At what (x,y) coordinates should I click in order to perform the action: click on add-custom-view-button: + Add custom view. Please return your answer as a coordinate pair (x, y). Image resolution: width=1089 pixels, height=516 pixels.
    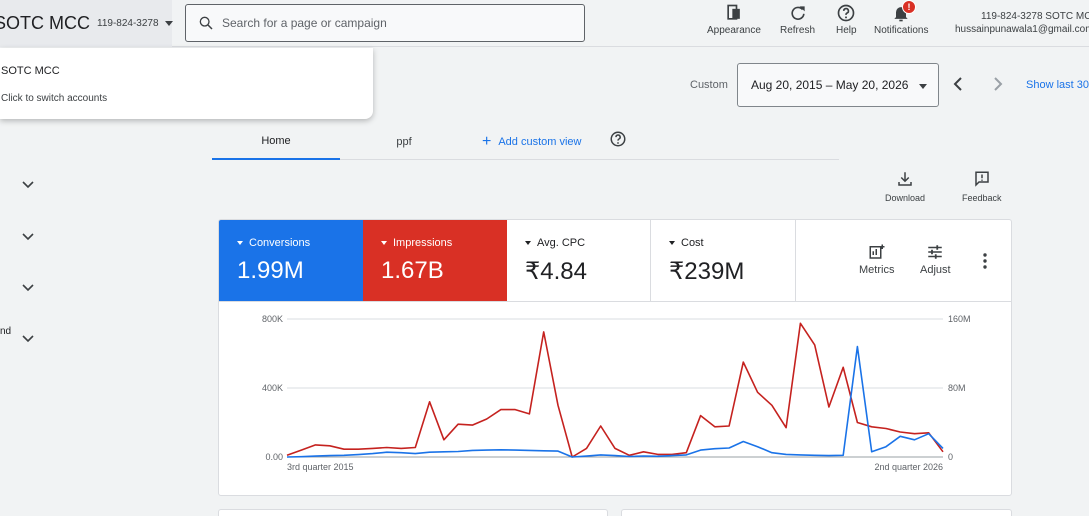
    Looking at the image, I should click on (532, 141).